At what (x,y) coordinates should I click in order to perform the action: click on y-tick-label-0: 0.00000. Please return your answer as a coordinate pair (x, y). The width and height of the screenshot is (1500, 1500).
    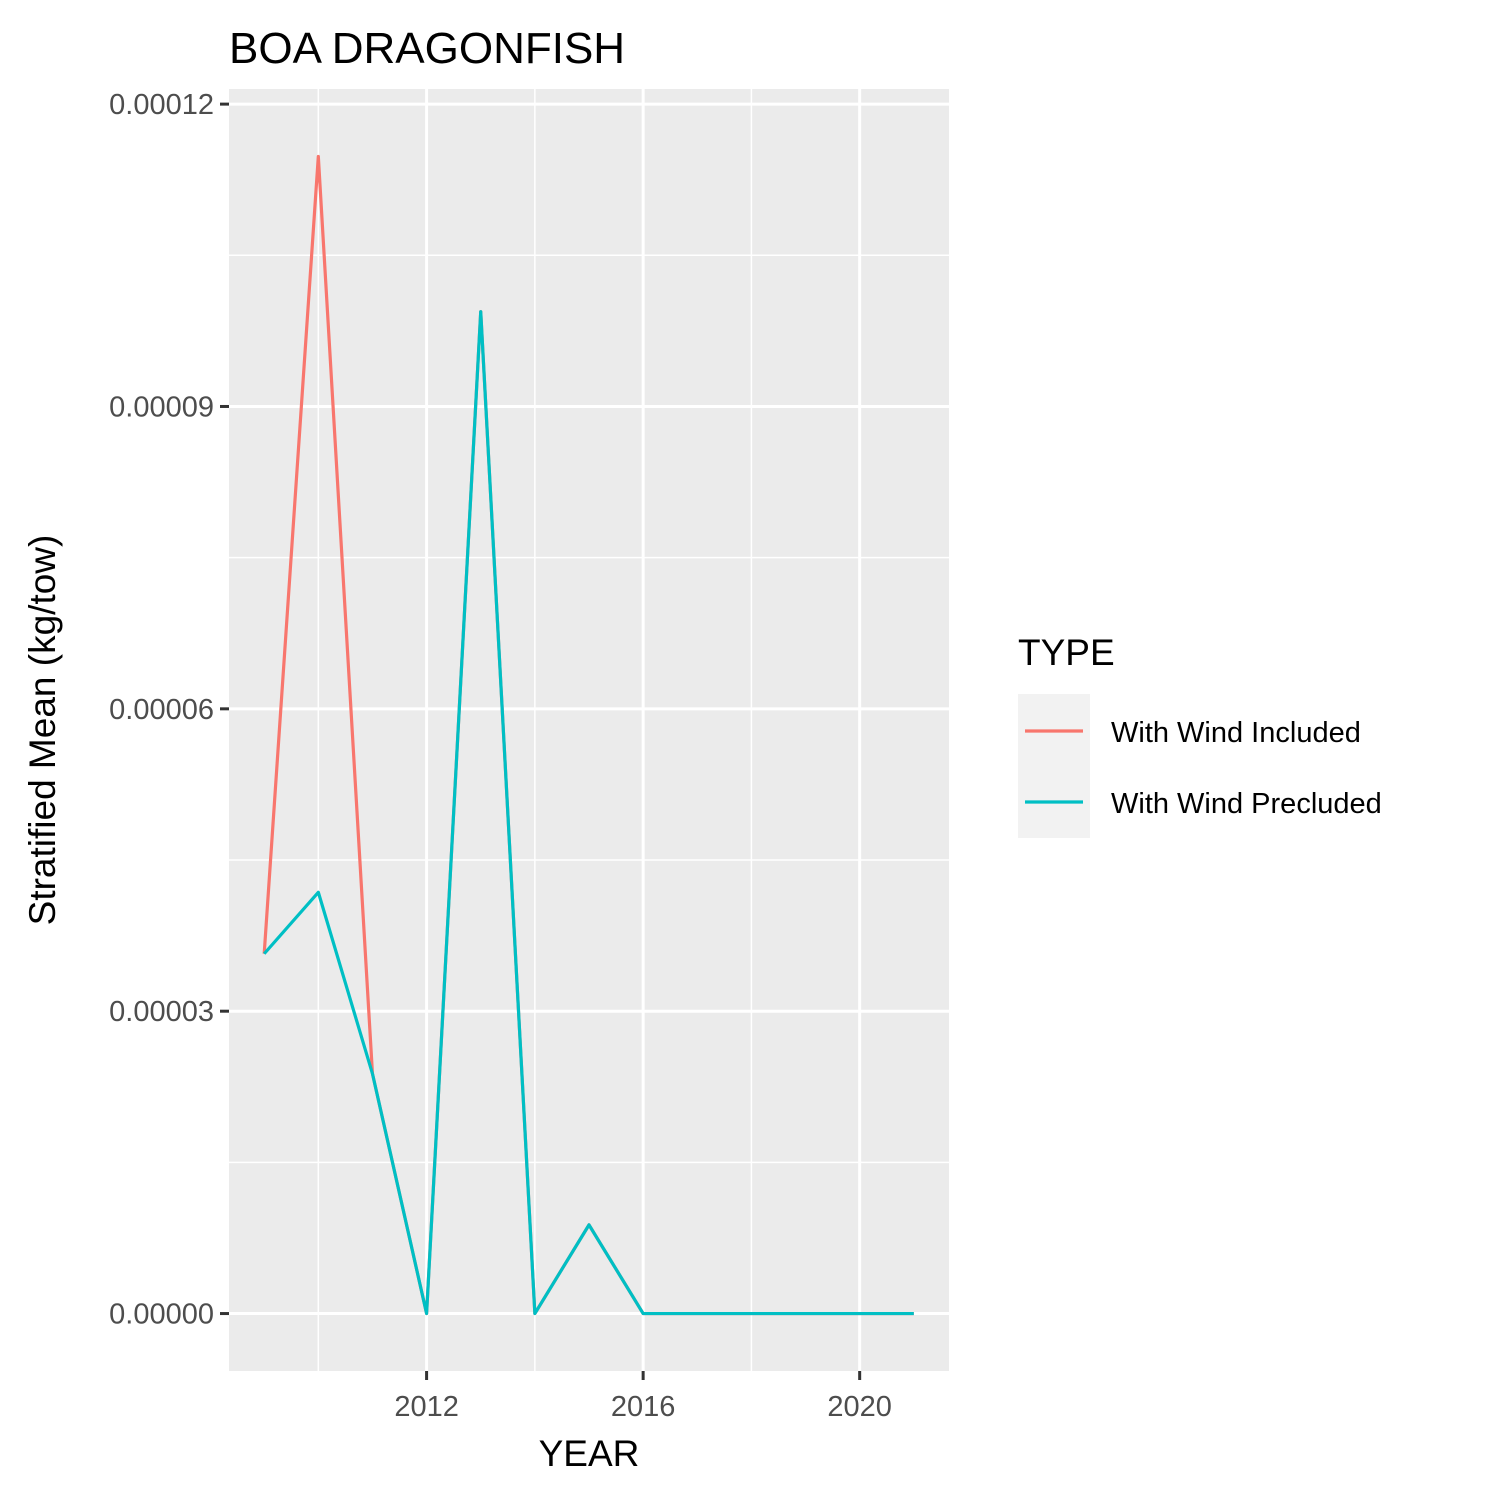
    Looking at the image, I should click on (161, 1315).